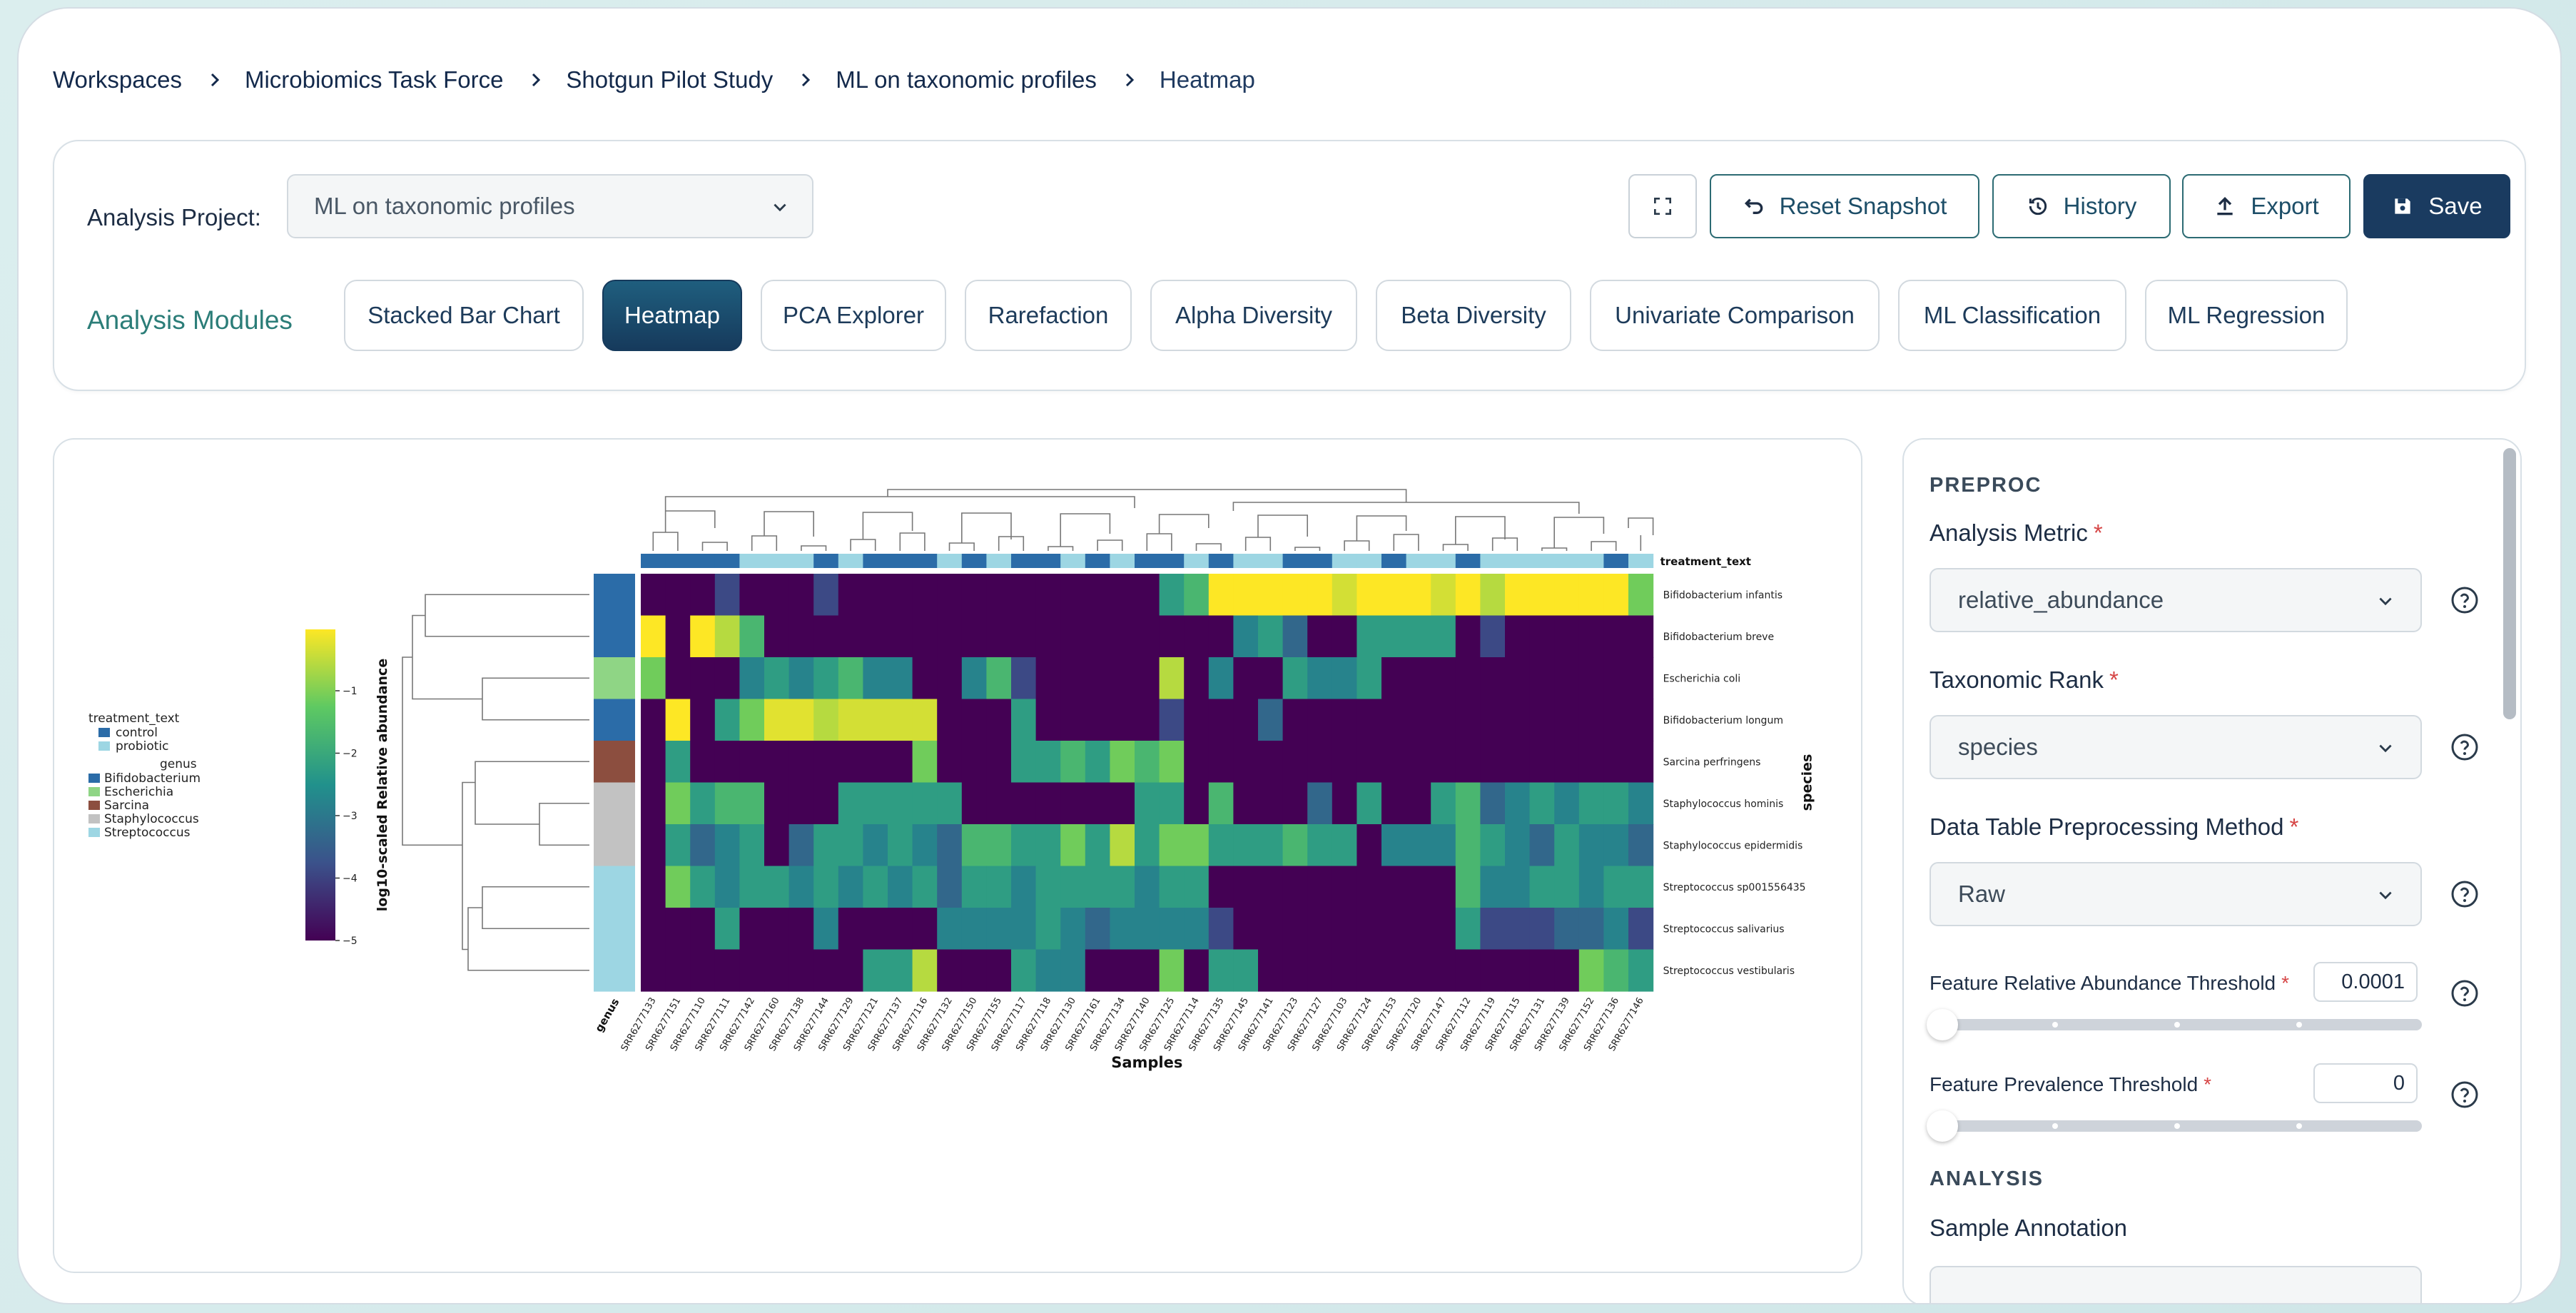 The height and width of the screenshot is (1313, 2576). What do you see at coordinates (2176, 1284) in the screenshot?
I see `sample-annotation-select` at bounding box center [2176, 1284].